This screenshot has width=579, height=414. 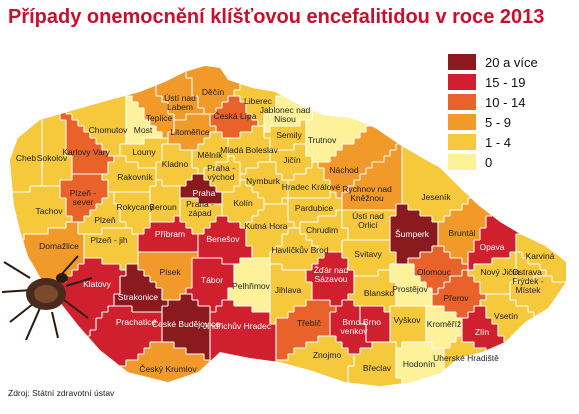 I want to click on district-label: Ostrava, so click(x=527, y=272).